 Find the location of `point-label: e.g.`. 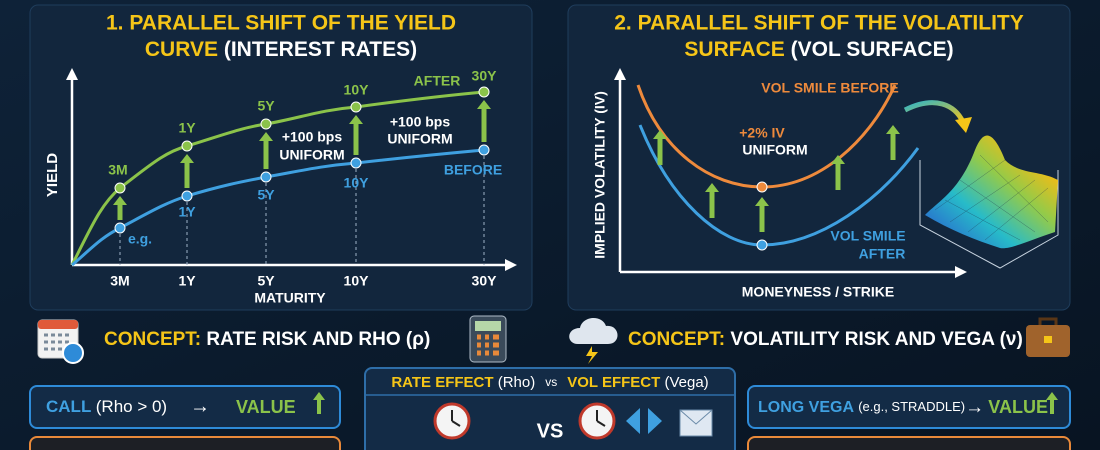

point-label: e.g. is located at coordinates (140, 239).